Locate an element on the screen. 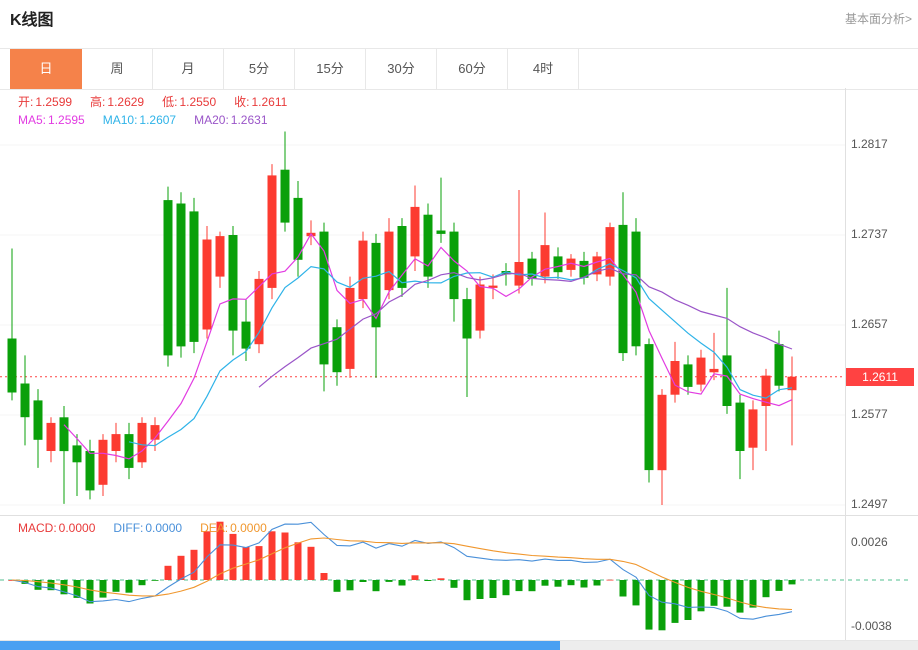 Image resolution: width=918 pixels, height=650 pixels. dea-value: DEA: 0.0000 is located at coordinates (233, 528).